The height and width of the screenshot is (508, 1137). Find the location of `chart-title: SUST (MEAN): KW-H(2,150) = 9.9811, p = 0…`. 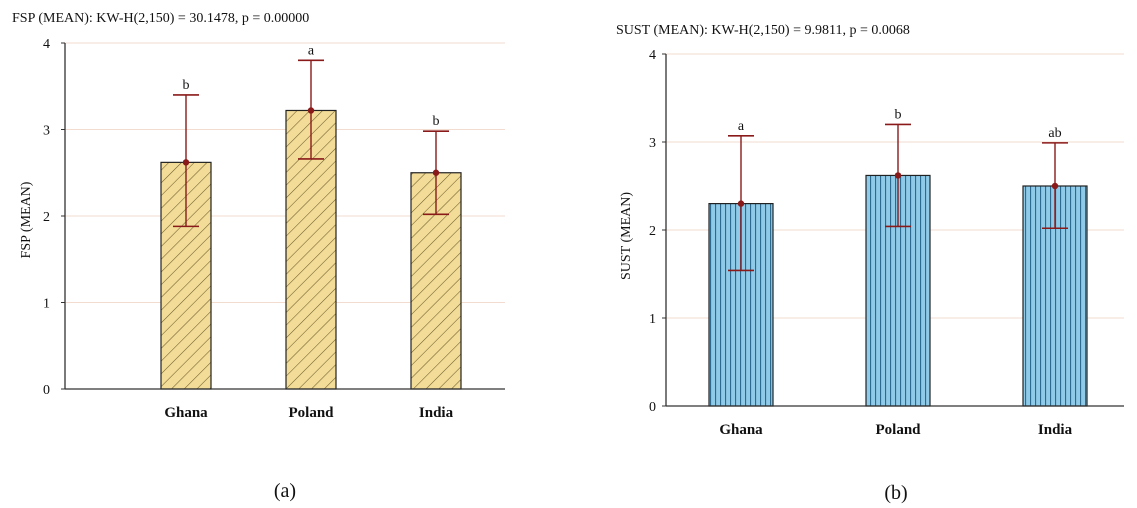

chart-title: SUST (MEAN): KW-H(2,150) = 9.9811, p = 0… is located at coordinates (763, 30).